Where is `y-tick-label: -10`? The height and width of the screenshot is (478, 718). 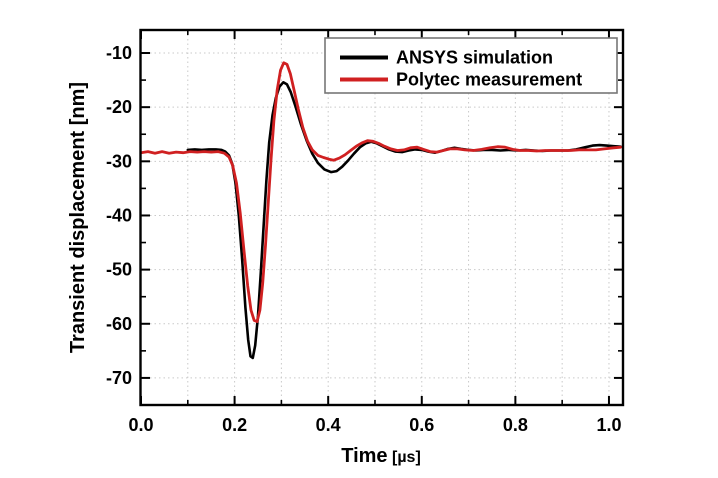
y-tick-label: -10 is located at coordinates (119, 53).